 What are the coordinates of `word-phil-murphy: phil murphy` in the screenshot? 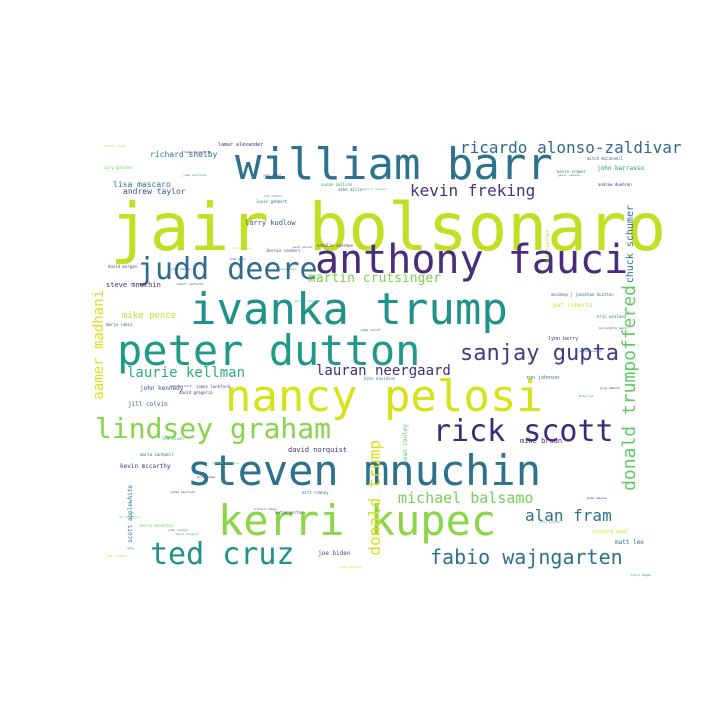 It's located at (550, 522).